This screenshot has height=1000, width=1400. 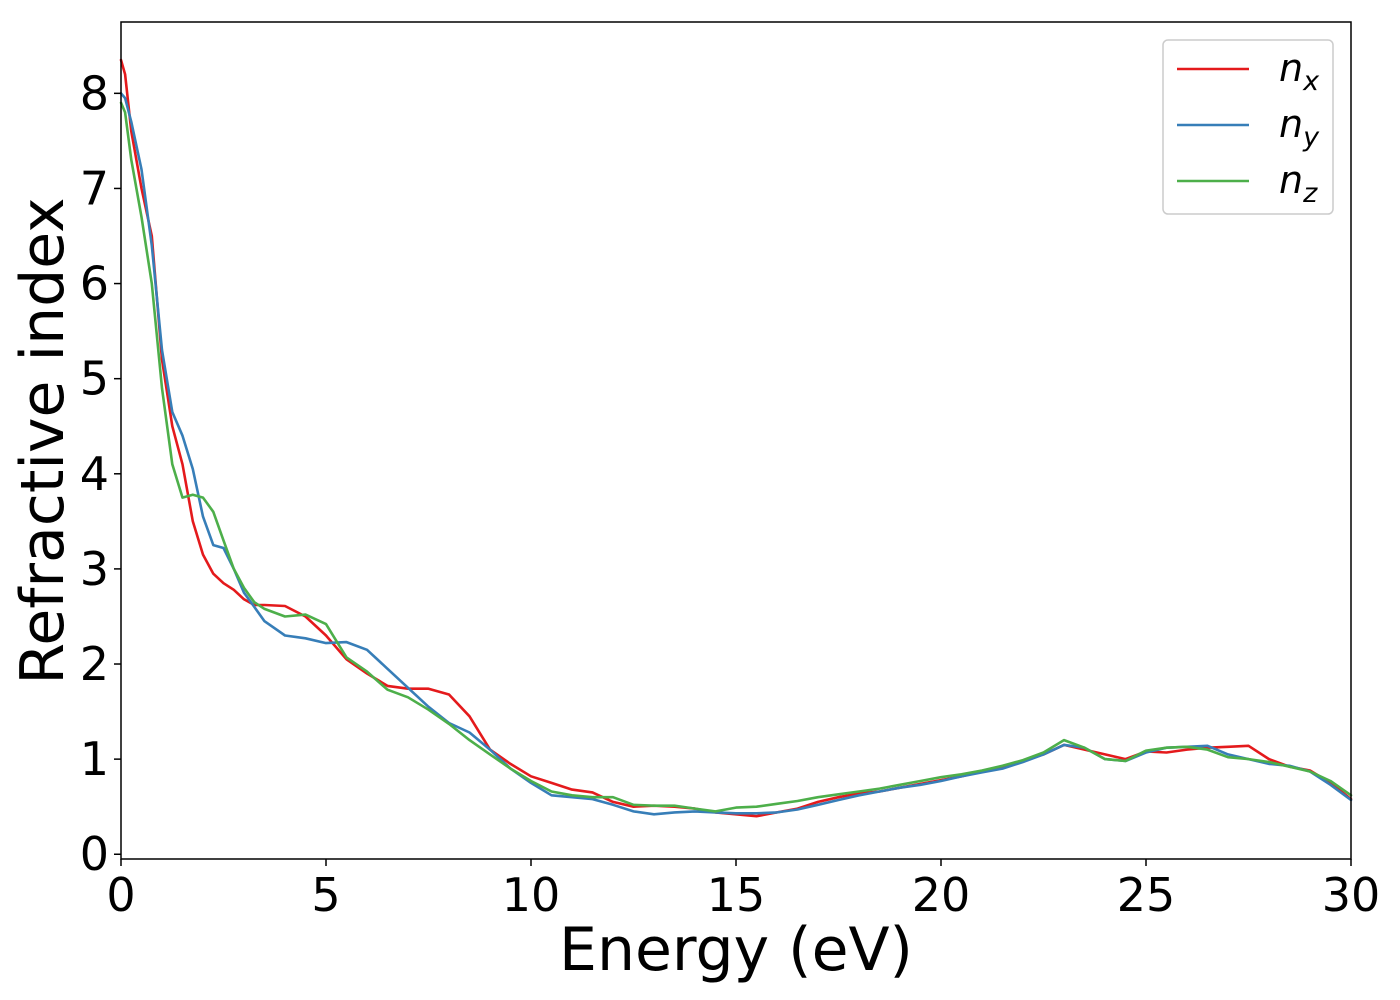 I want to click on x-tick-label: 10, so click(x=531, y=895).